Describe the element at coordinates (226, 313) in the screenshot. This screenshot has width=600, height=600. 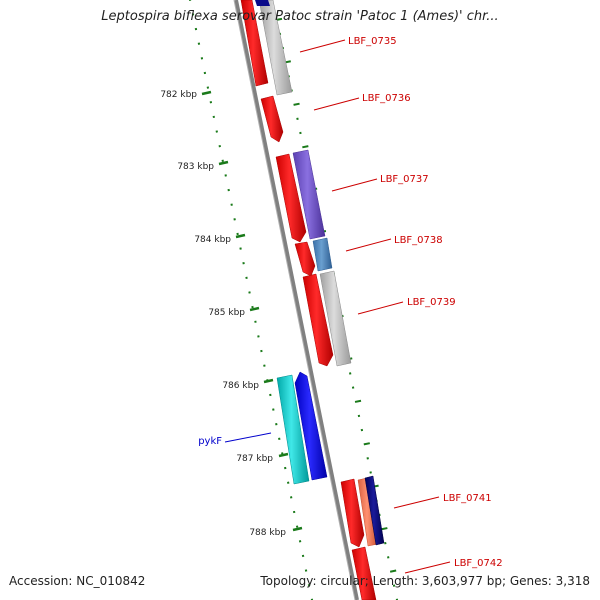
I see `ruler-label: 785 kbp` at that location.